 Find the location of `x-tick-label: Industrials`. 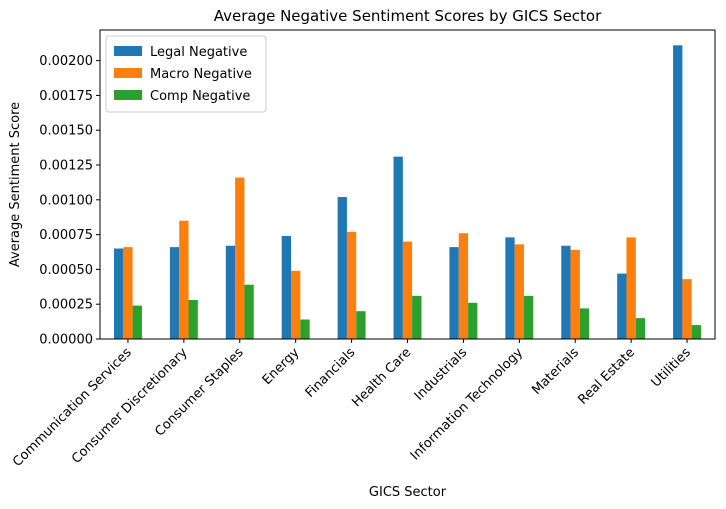

x-tick-label: Industrials is located at coordinates (441, 374).